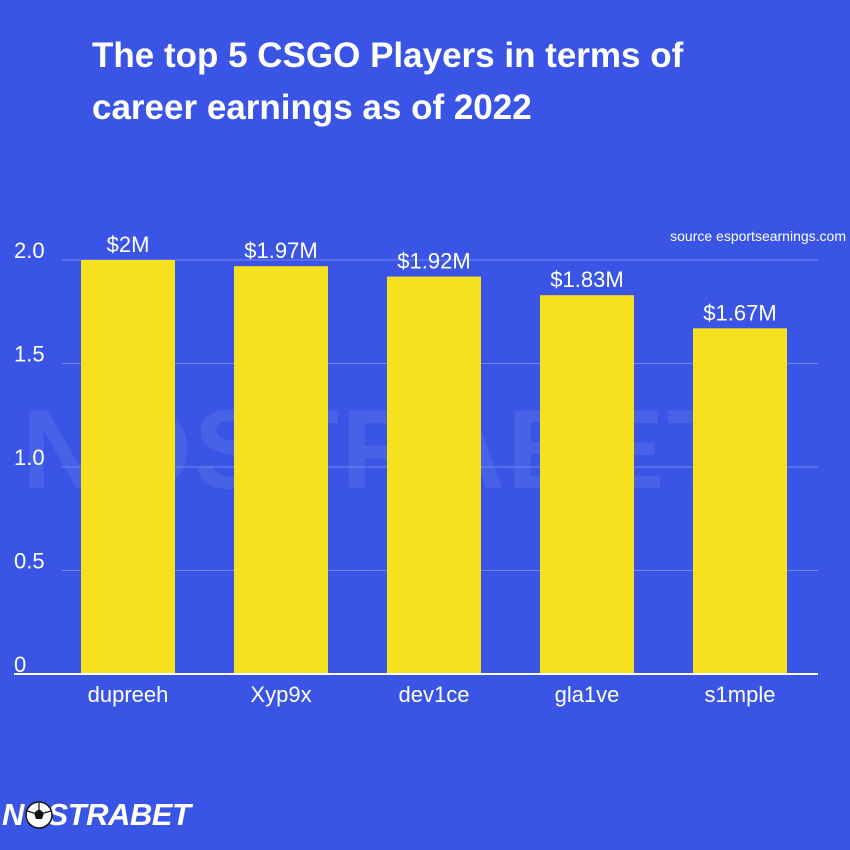  I want to click on x-tick-label: dev1ce, so click(434, 694).